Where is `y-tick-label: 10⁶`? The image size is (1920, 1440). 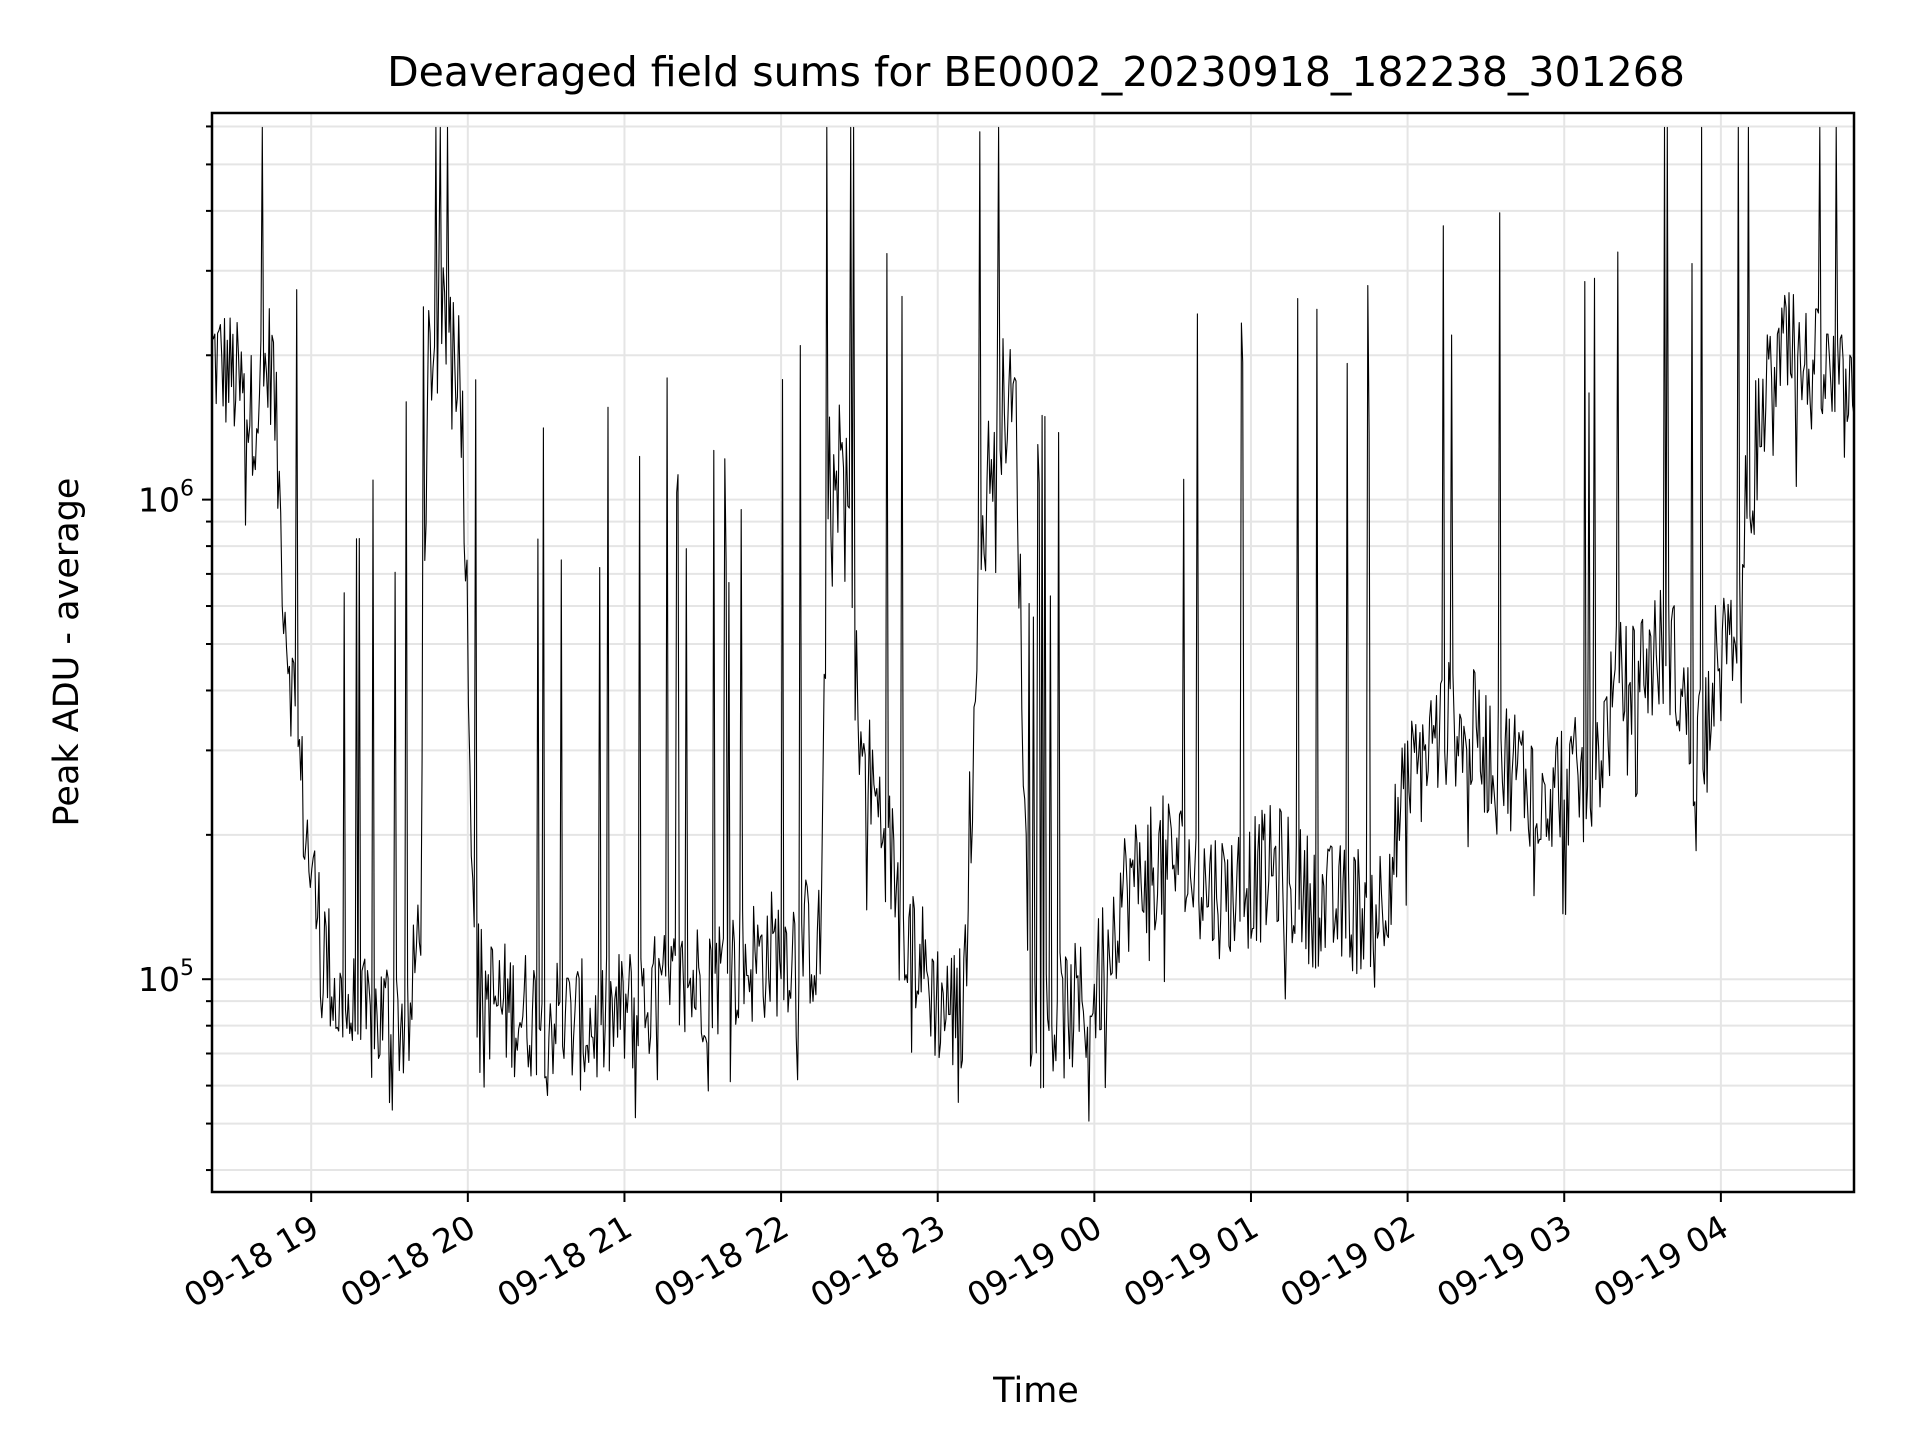
y-tick-label: 10⁶ is located at coordinates (166, 498).